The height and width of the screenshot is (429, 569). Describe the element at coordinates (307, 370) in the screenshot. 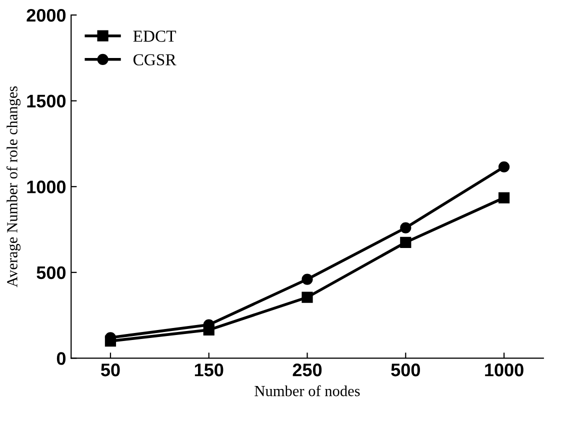

I see `x-tick-label: 250` at that location.